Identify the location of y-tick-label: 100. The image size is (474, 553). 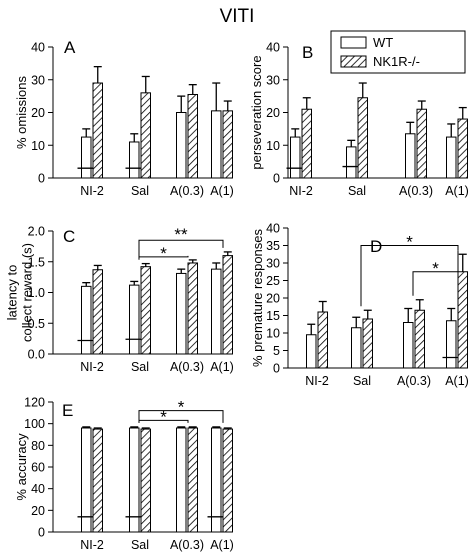
(34, 424).